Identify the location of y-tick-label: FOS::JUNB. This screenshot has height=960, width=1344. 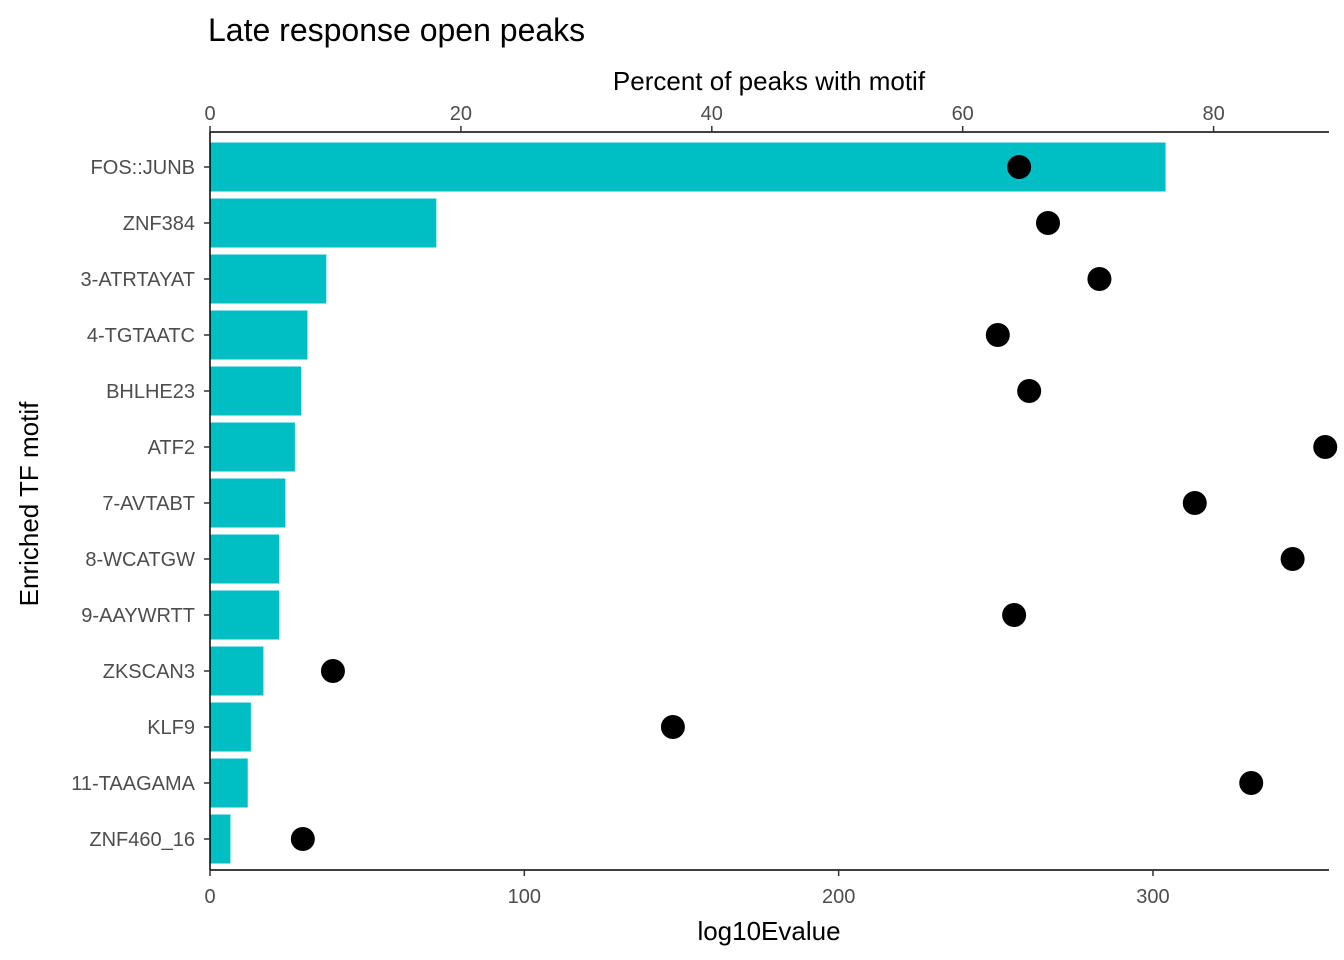
(143, 168).